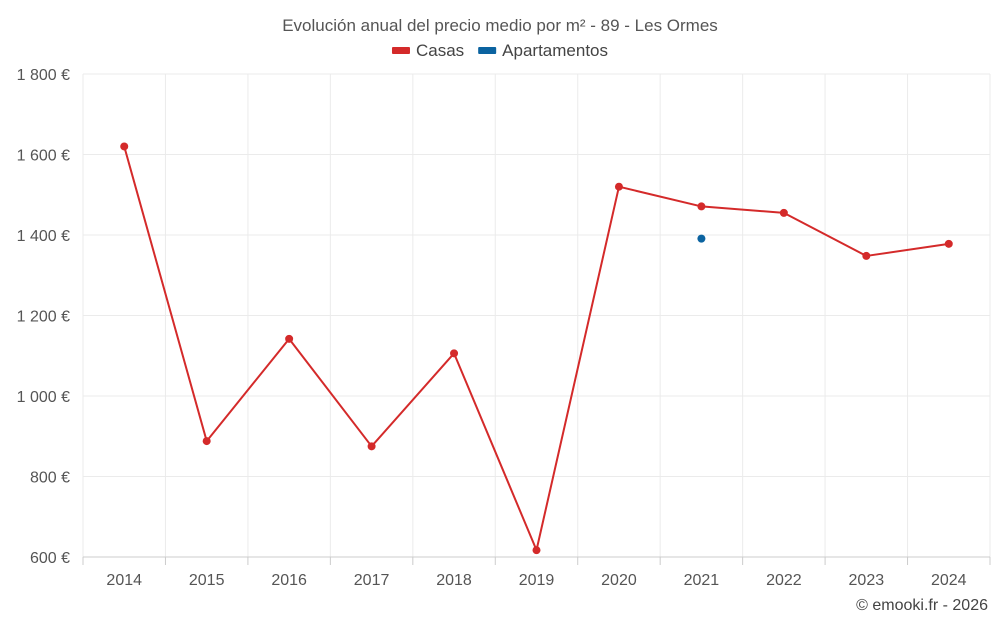  I want to click on series-apartamentos, so click(701, 238).